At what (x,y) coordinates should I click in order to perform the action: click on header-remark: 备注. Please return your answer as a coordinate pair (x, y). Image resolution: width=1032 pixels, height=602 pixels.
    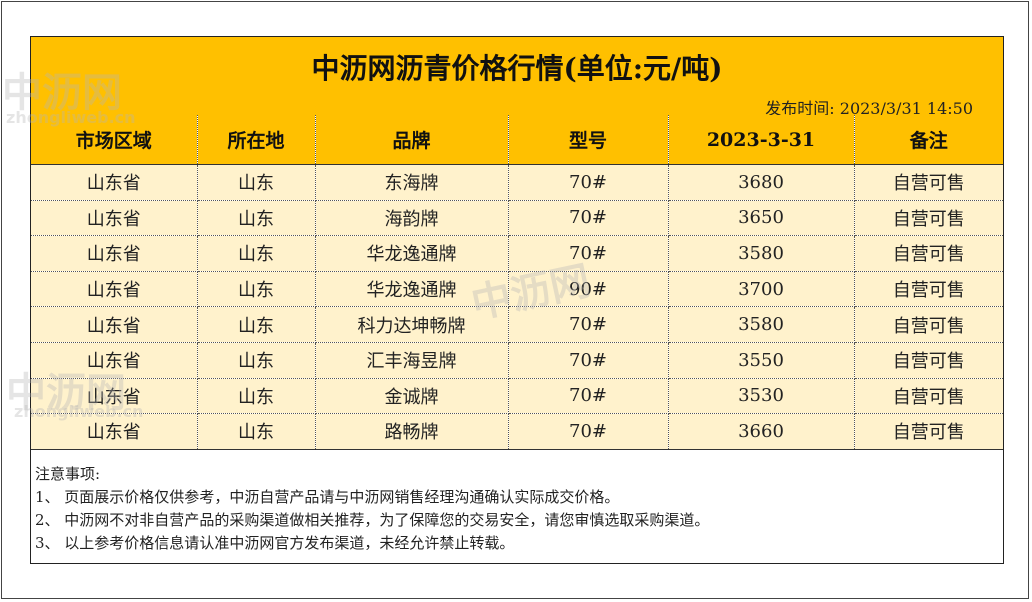
    Looking at the image, I should click on (928, 140).